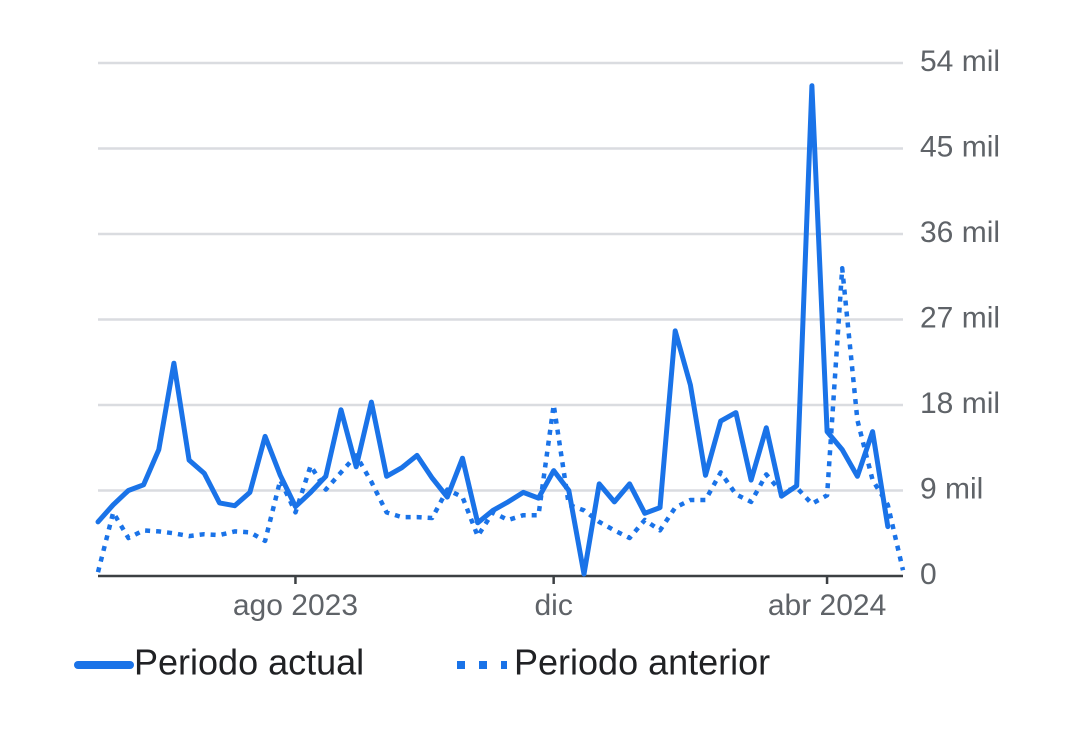 The image size is (1075, 745). What do you see at coordinates (960, 317) in the screenshot?
I see `y-tick-label: 27 mil` at bounding box center [960, 317].